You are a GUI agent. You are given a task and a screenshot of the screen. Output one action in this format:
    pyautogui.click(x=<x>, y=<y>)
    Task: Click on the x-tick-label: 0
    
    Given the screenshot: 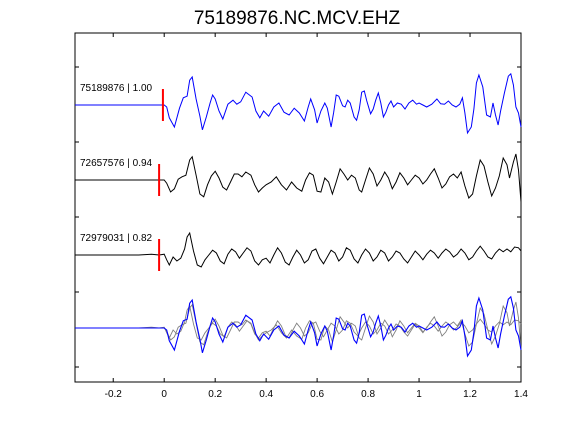 What is the action you would take?
    pyautogui.click(x=164, y=394)
    